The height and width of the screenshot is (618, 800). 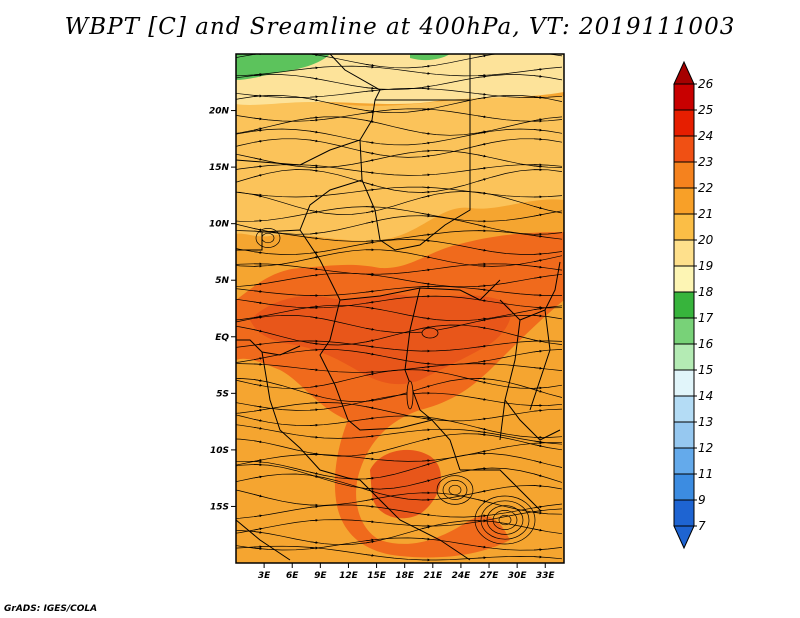 What do you see at coordinates (702, 526) in the screenshot?
I see `colorbar-label: 7` at bounding box center [702, 526].